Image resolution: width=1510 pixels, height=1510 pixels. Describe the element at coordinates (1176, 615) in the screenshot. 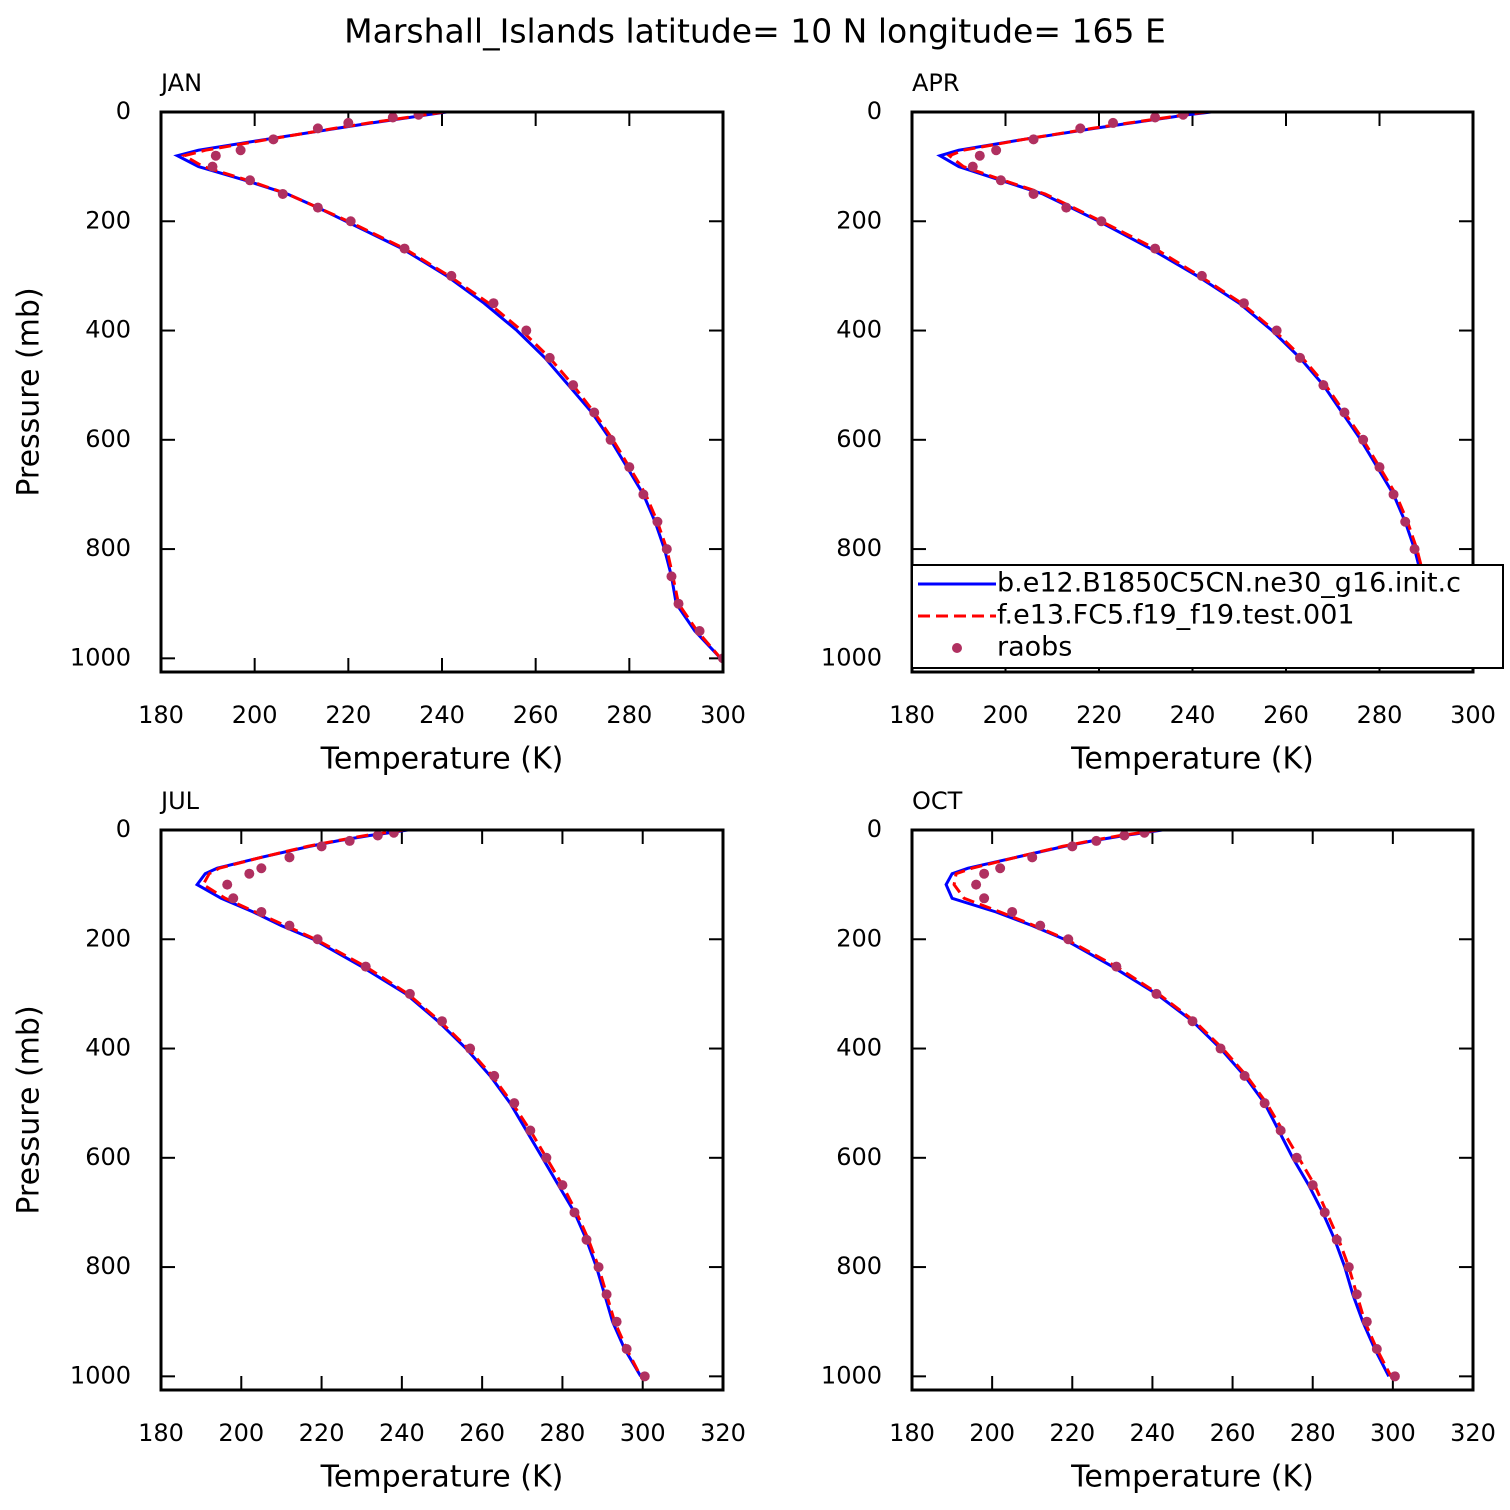

I see `legend-label: f.e13.FC5.f19_f19.test.001` at that location.